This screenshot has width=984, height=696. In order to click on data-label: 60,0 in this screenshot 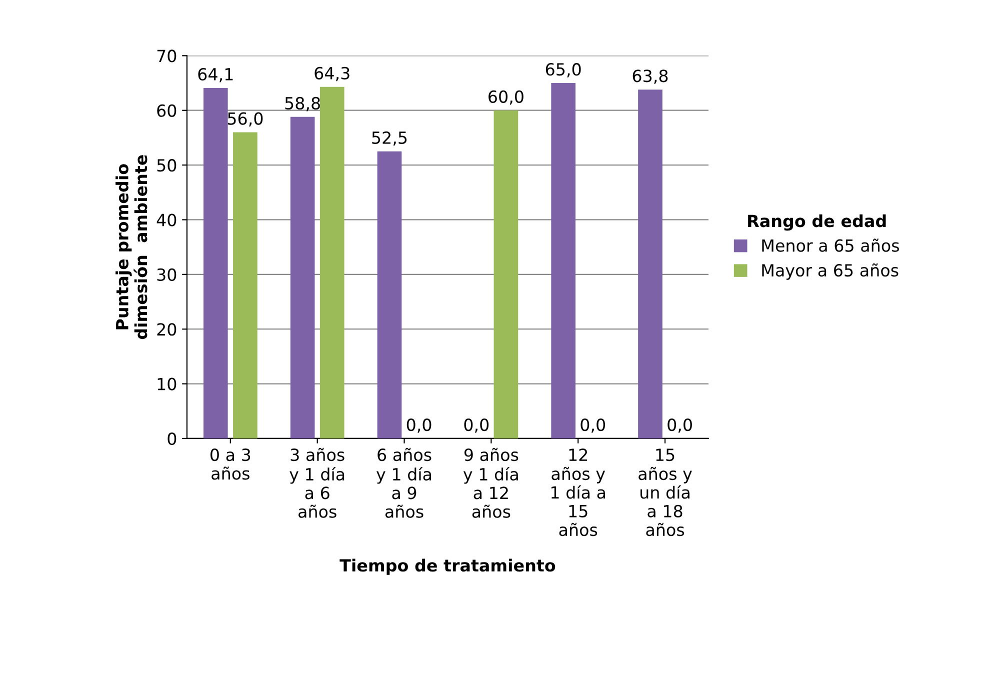, I will do `click(506, 97)`.